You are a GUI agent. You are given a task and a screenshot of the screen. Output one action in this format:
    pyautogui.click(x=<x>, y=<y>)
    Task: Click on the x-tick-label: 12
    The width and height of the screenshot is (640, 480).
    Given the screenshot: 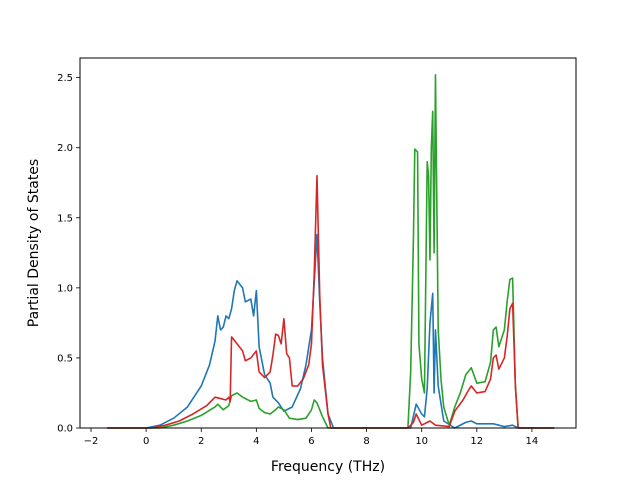 What is the action you would take?
    pyautogui.click(x=476, y=441)
    